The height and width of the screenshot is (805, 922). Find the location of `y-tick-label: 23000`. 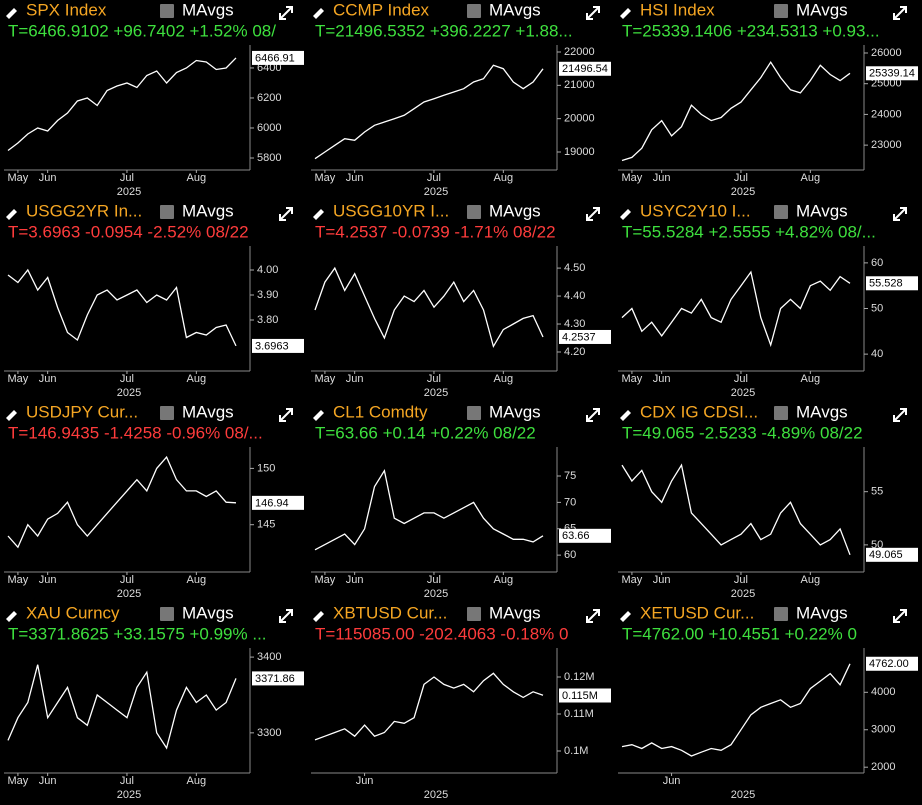

y-tick-label: 23000 is located at coordinates (886, 145).